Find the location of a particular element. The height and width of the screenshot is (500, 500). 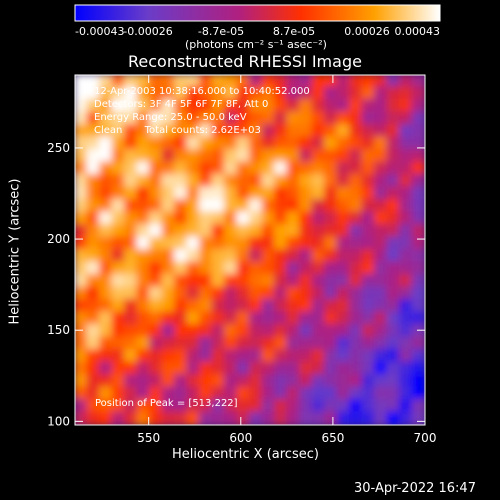

peak-position-label: Position of Peak = [513,222] is located at coordinates (166, 403).